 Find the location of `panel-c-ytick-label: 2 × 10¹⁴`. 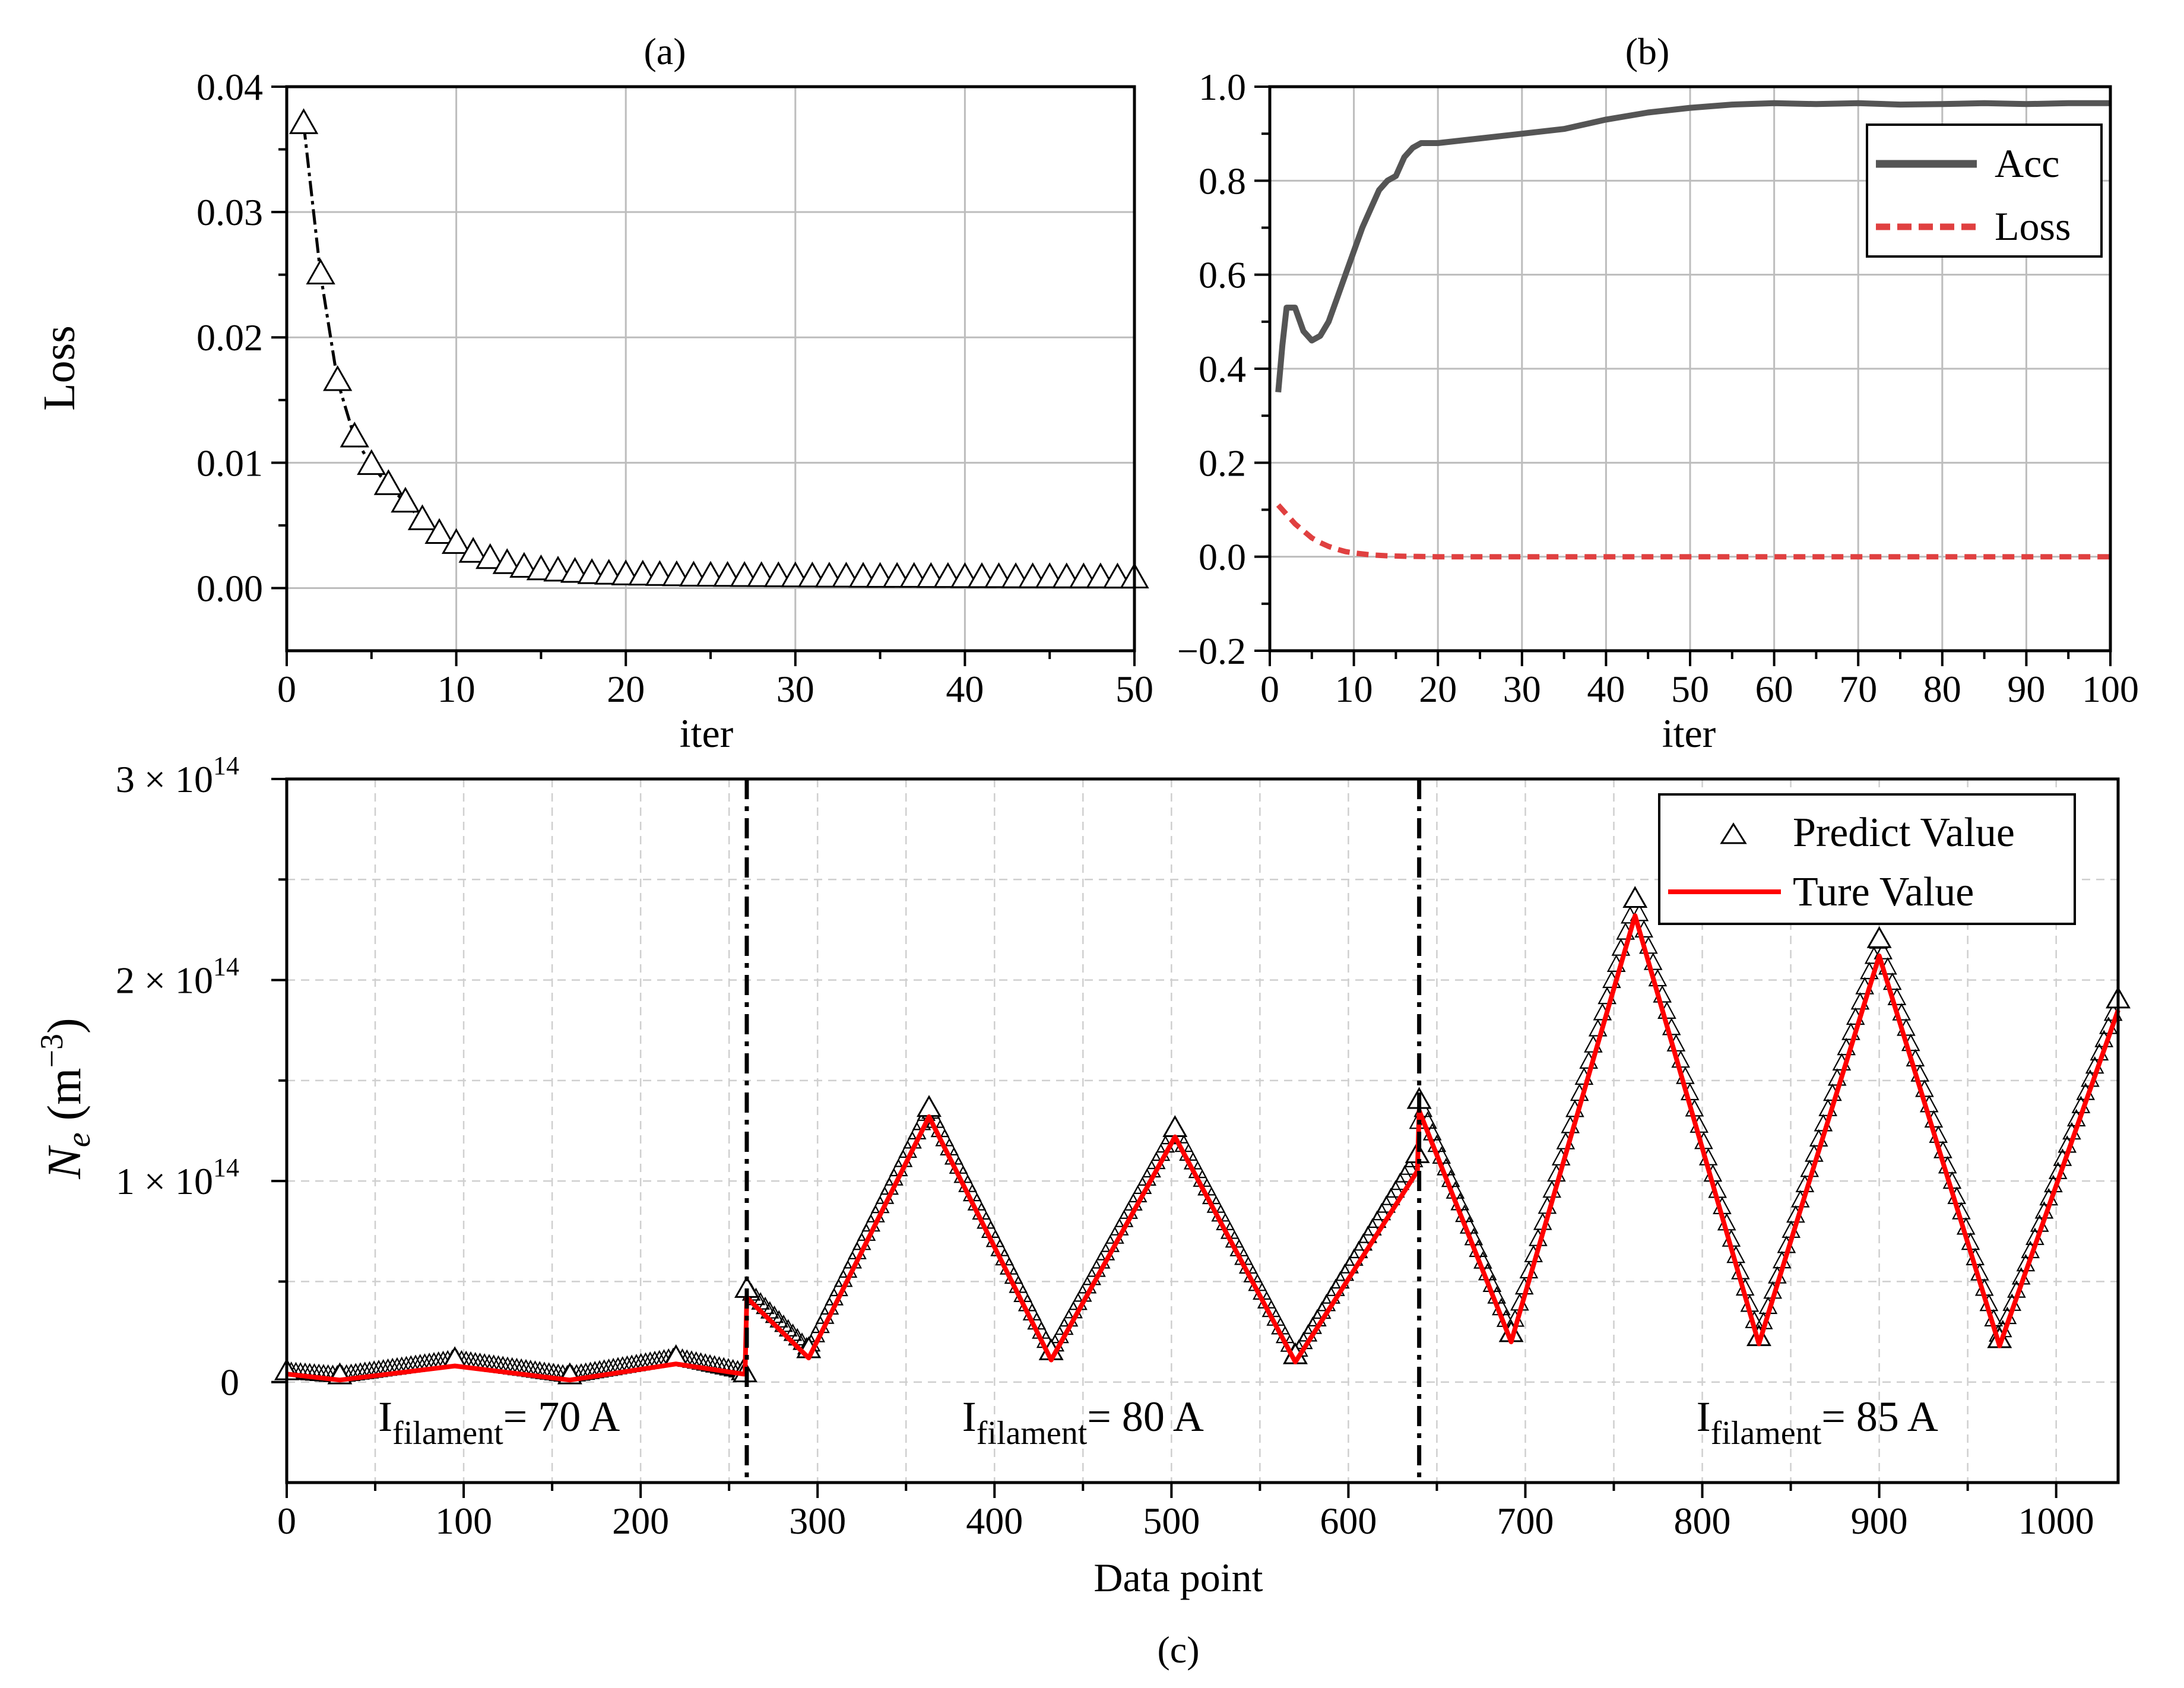

panel-c-ytick-label: 2 × 10¹⁴ is located at coordinates (177, 977).